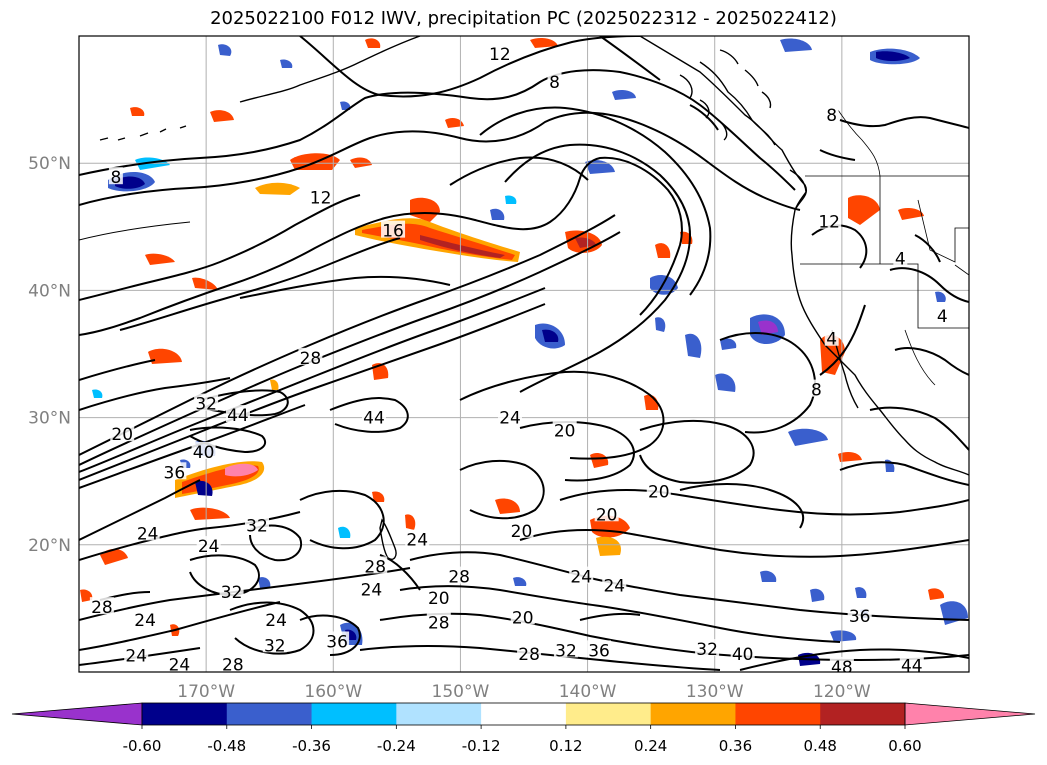  I want to click on colorbar, so click(523, 714).